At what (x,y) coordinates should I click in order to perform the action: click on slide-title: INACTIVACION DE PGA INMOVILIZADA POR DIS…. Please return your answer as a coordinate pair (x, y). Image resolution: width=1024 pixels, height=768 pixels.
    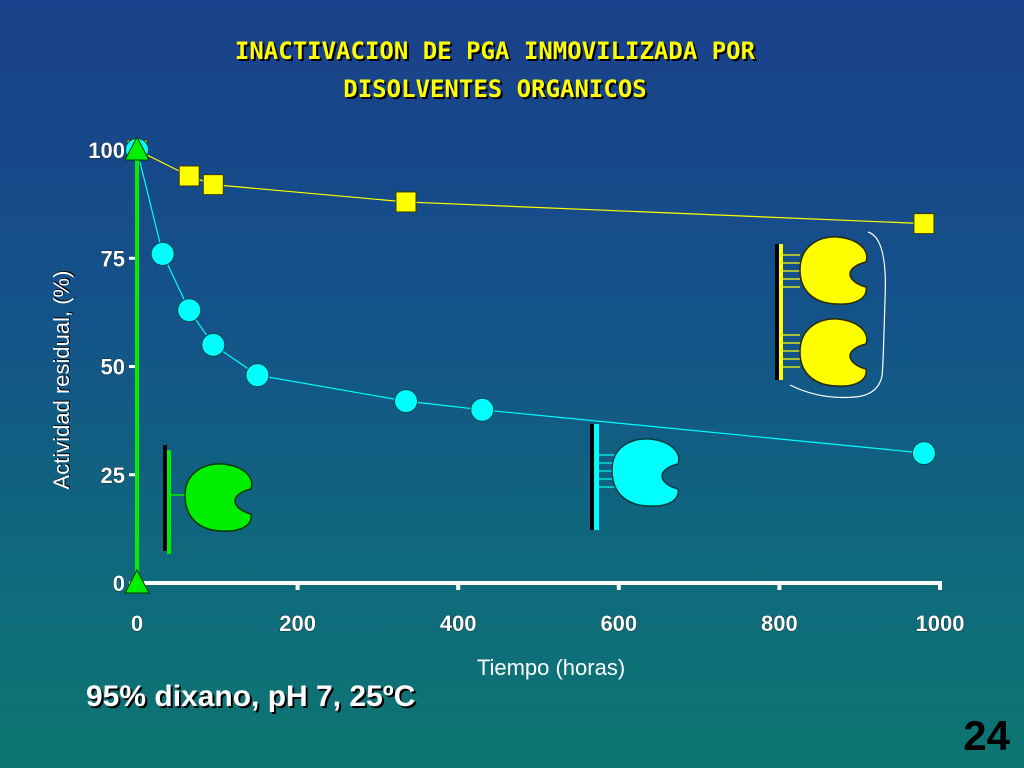
    Looking at the image, I should click on (495, 70).